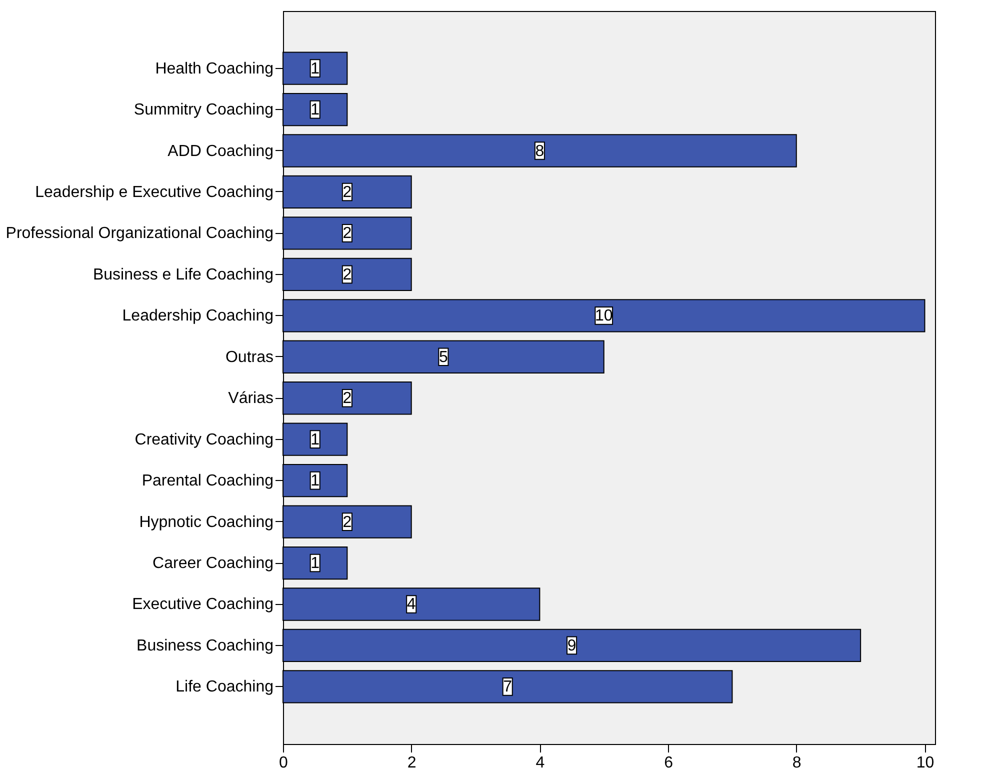 The width and height of the screenshot is (983, 780). What do you see at coordinates (206, 522) in the screenshot?
I see `y-tick-label: Hypnotic Coaching` at bounding box center [206, 522].